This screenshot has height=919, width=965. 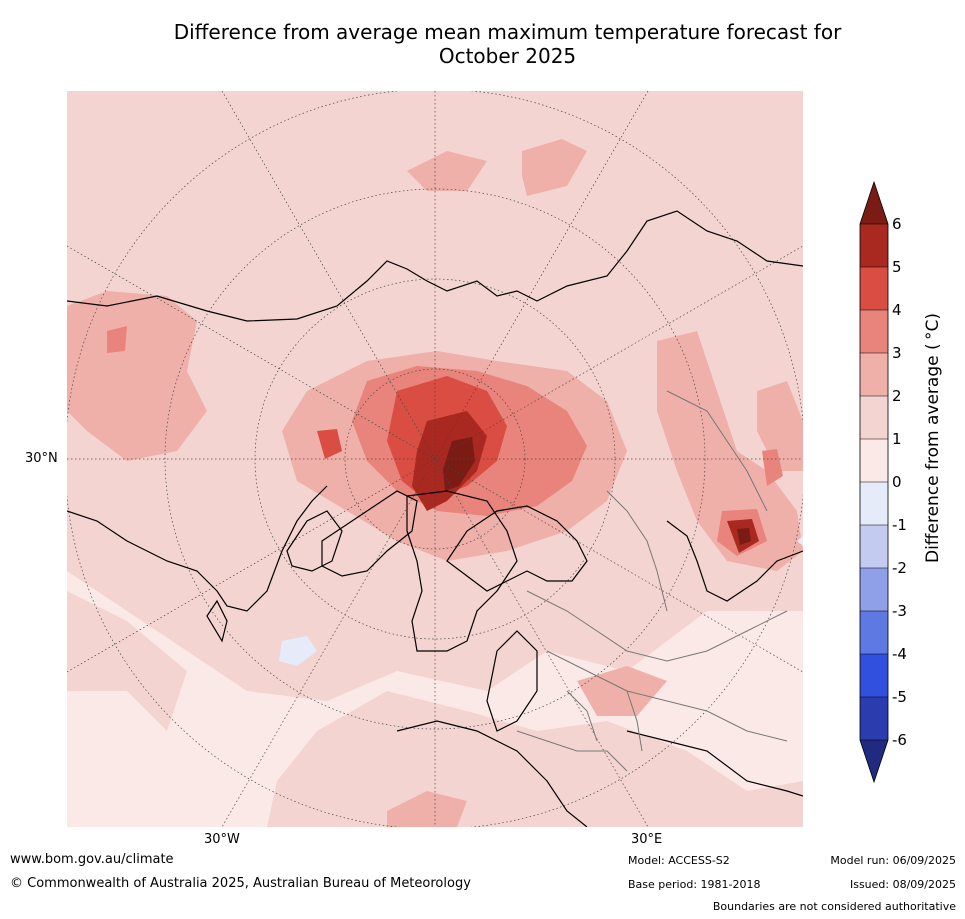 What do you see at coordinates (41, 458) in the screenshot?
I see `lat-label-30n: 30°N` at bounding box center [41, 458].